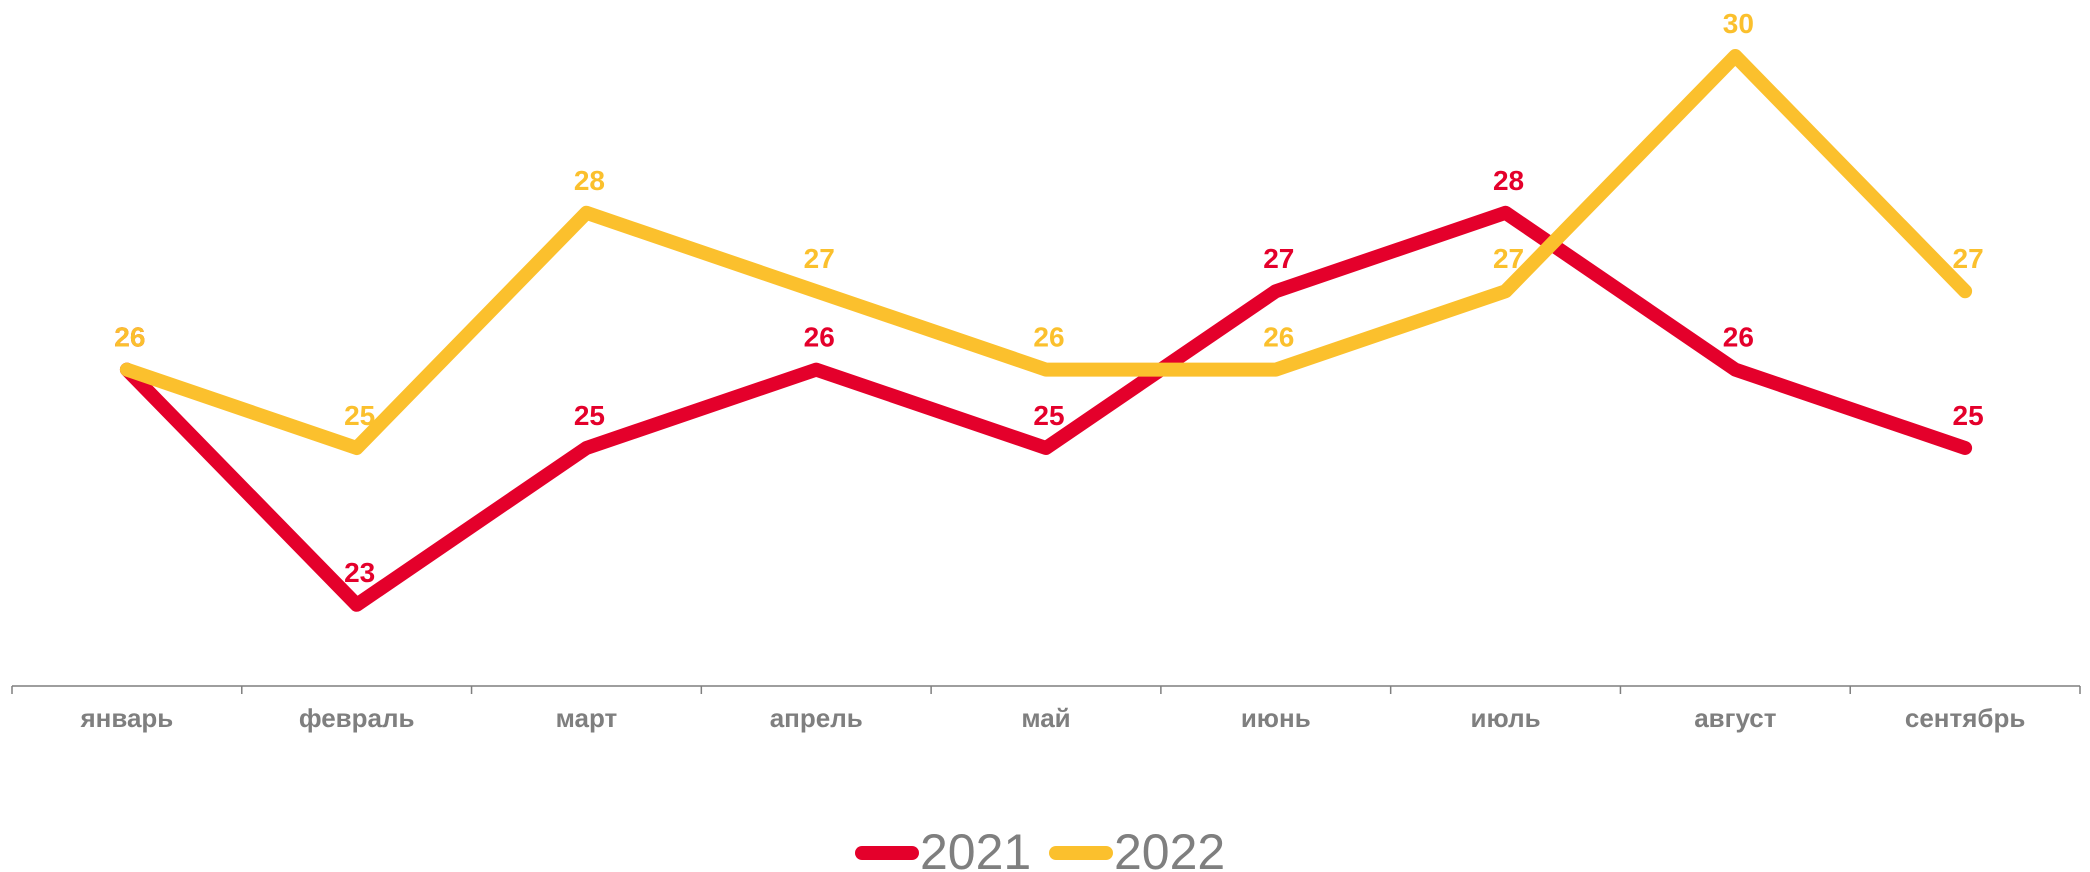  Describe the element at coordinates (975, 848) in the screenshot. I see `legend-label: 2021` at that location.